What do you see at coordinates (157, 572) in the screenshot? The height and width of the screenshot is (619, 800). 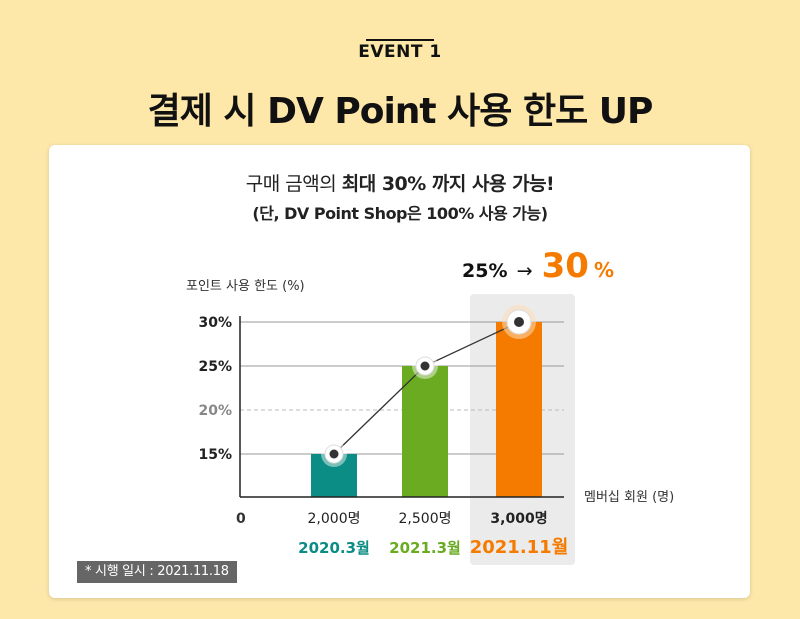 I see `effective-date-note: * 시행 일시 : 2021.11.18` at bounding box center [157, 572].